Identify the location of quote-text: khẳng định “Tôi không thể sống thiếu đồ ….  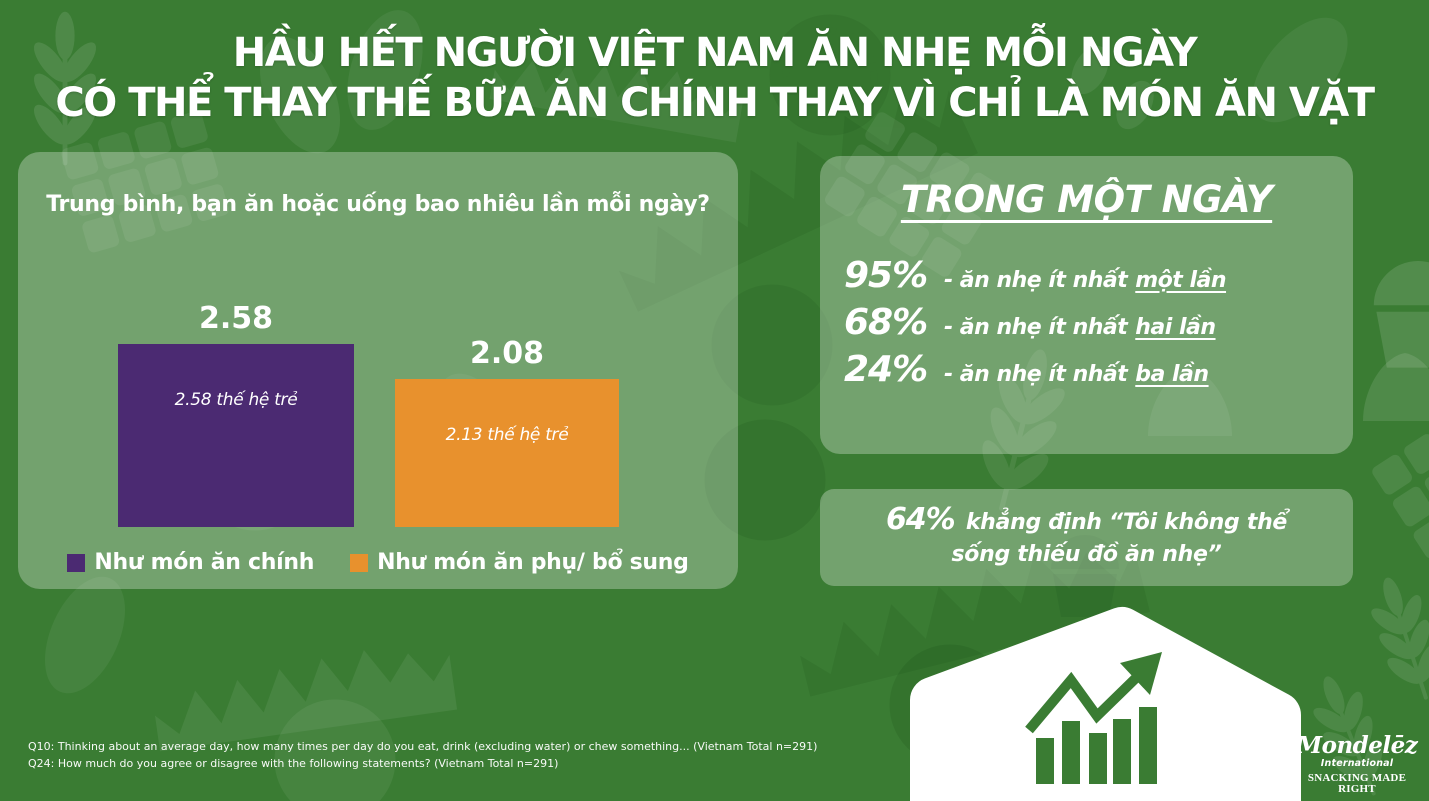
(1119, 538).